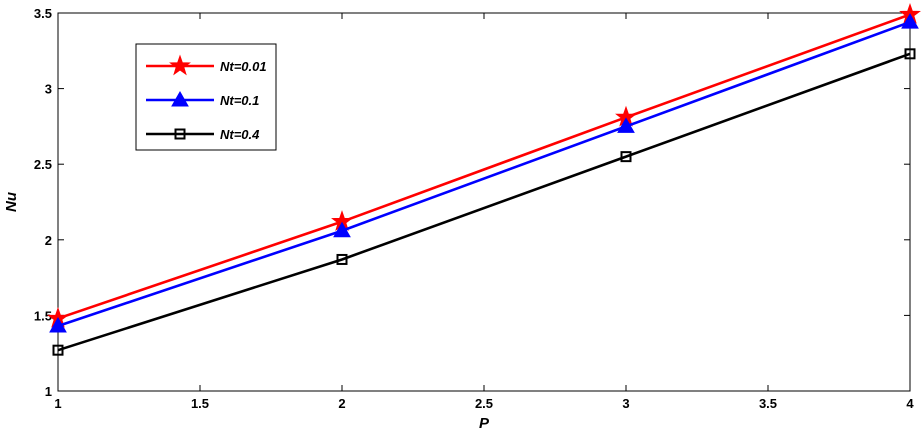 Image resolution: width=924 pixels, height=434 pixels. What do you see at coordinates (43, 315) in the screenshot?
I see `y-tick-label: 1.5` at bounding box center [43, 315].